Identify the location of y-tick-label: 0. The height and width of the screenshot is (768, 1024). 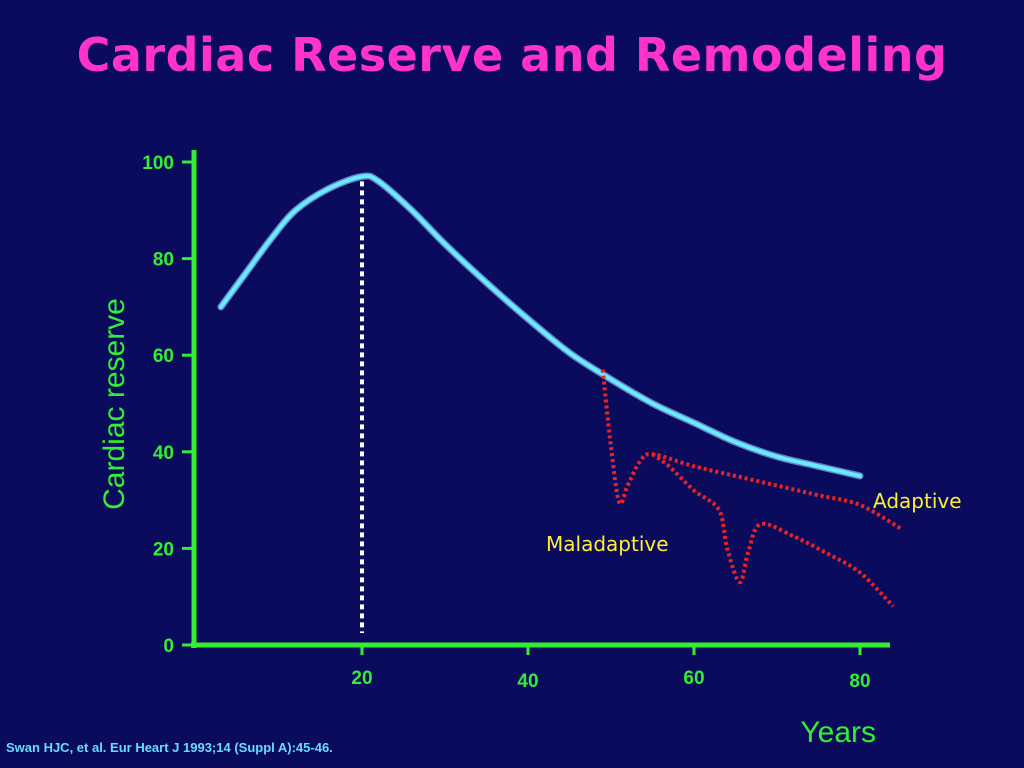
(168, 646).